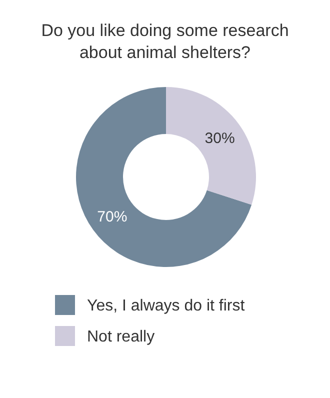  Describe the element at coordinates (112, 217) in the screenshot. I see `data-label: 70%` at that location.